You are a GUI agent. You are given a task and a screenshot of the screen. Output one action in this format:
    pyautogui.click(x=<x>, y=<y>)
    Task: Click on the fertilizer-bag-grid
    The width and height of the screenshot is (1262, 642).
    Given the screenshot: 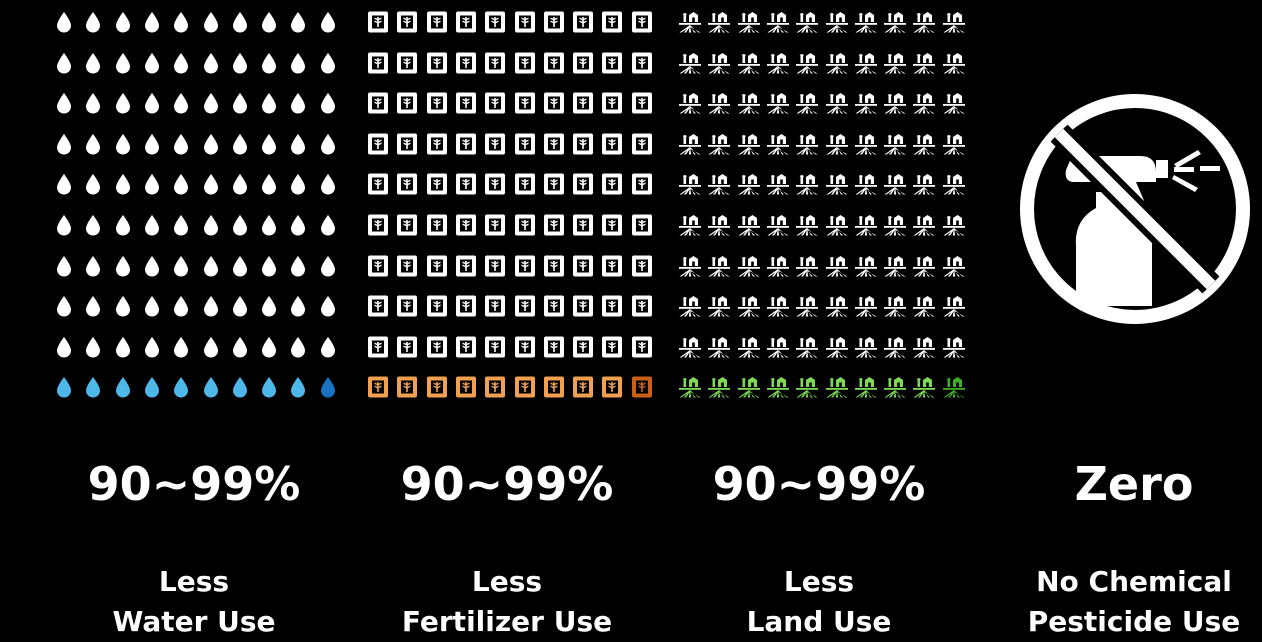 What is the action you would take?
    pyautogui.click(x=512, y=213)
    